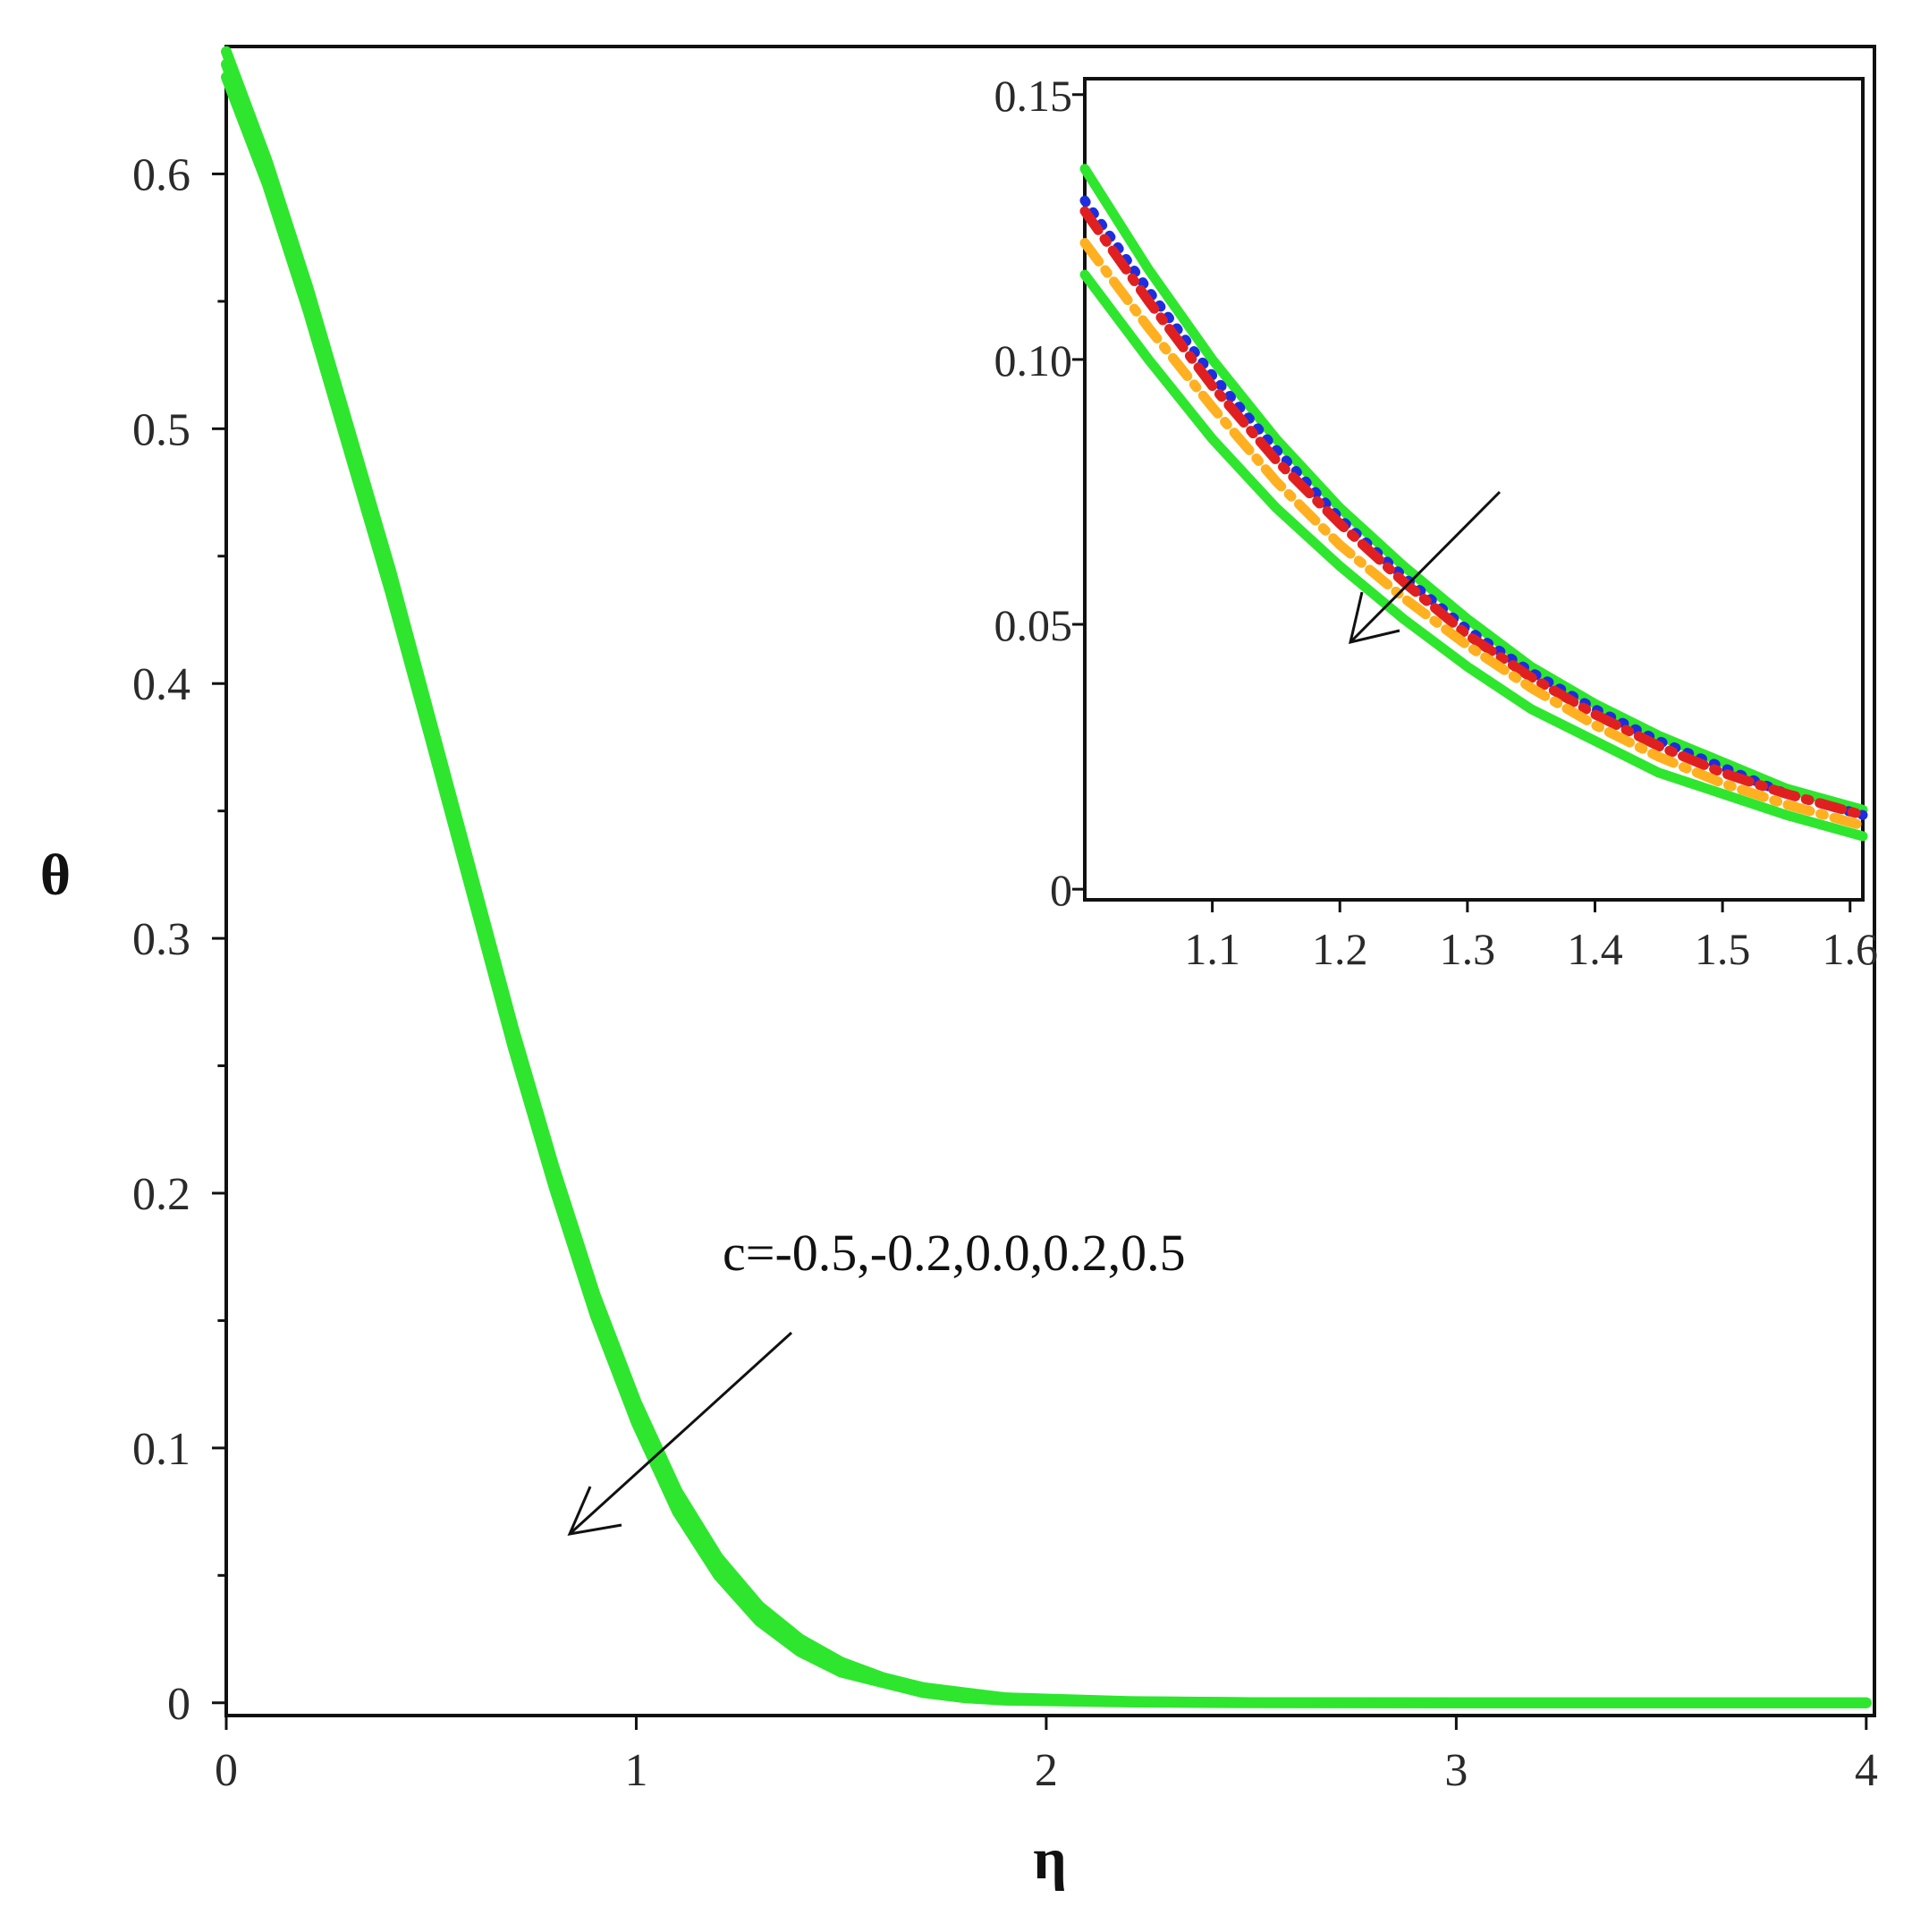 The image size is (1912, 1932). I want to click on inset-x-tick-label: 1.1, so click(1212, 949).